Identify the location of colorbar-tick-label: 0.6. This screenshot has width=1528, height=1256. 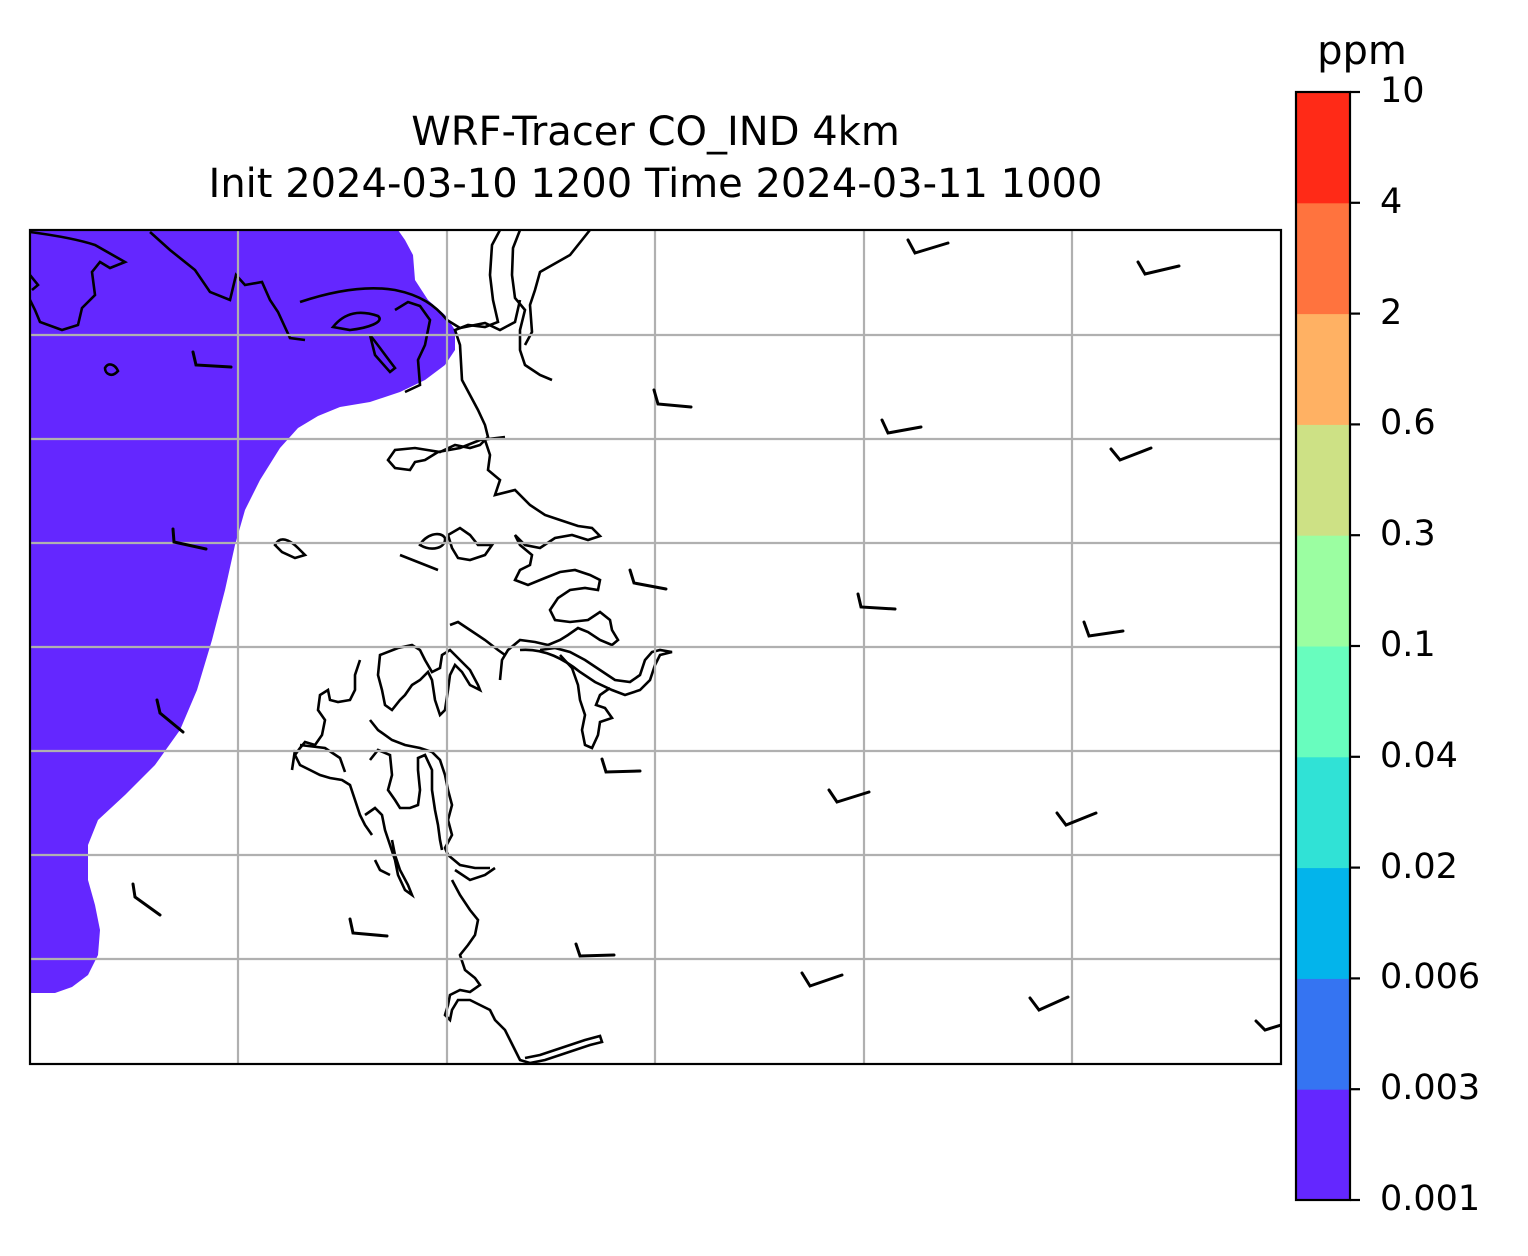
(1408, 423).